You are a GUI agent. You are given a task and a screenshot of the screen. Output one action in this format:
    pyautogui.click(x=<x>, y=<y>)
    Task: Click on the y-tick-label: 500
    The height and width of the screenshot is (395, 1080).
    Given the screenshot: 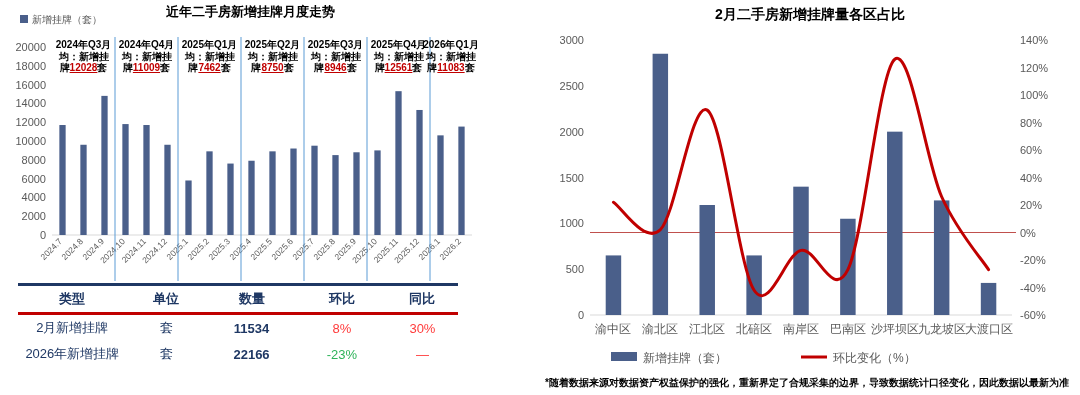 What is the action you would take?
    pyautogui.click(x=574, y=269)
    